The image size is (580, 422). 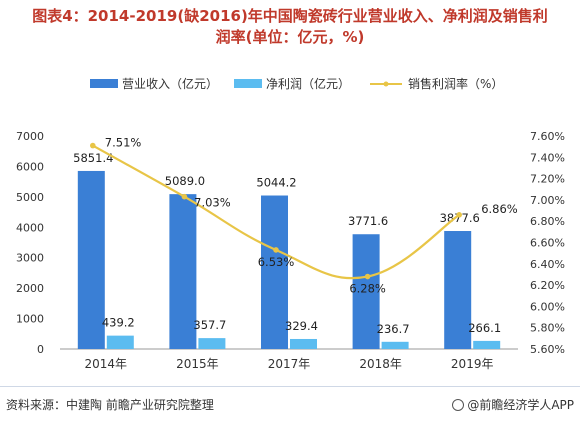 What do you see at coordinates (212, 203) in the screenshot?
I see `data-label-margin: 7.03%` at bounding box center [212, 203].